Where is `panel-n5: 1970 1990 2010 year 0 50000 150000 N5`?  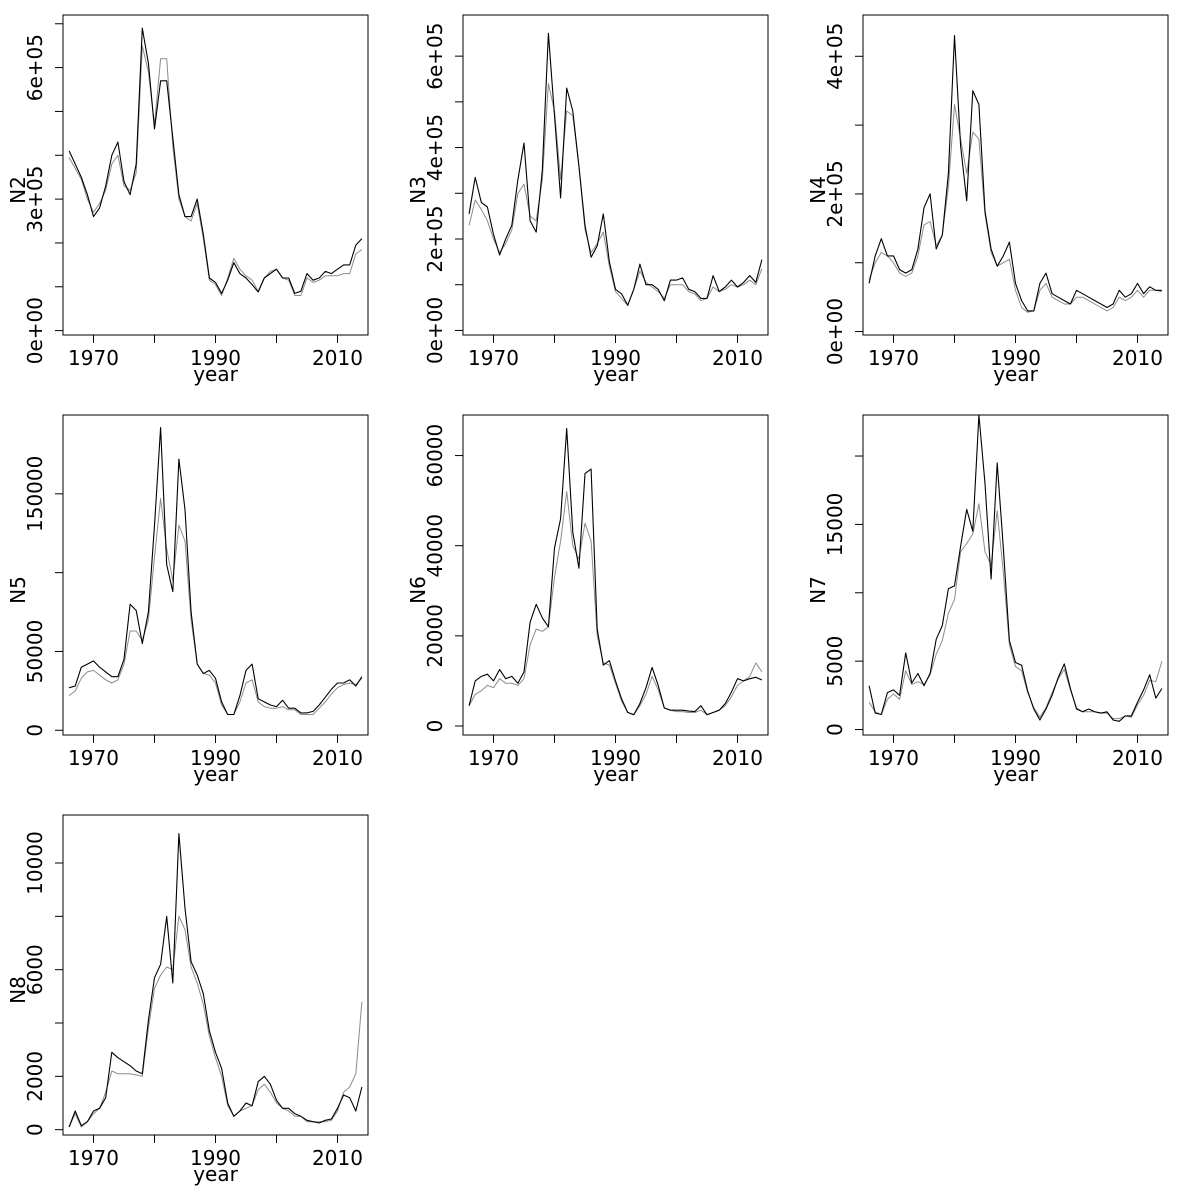 panel-n5: 1970 1990 2010 year 0 50000 150000 N5 is located at coordinates (187, 600).